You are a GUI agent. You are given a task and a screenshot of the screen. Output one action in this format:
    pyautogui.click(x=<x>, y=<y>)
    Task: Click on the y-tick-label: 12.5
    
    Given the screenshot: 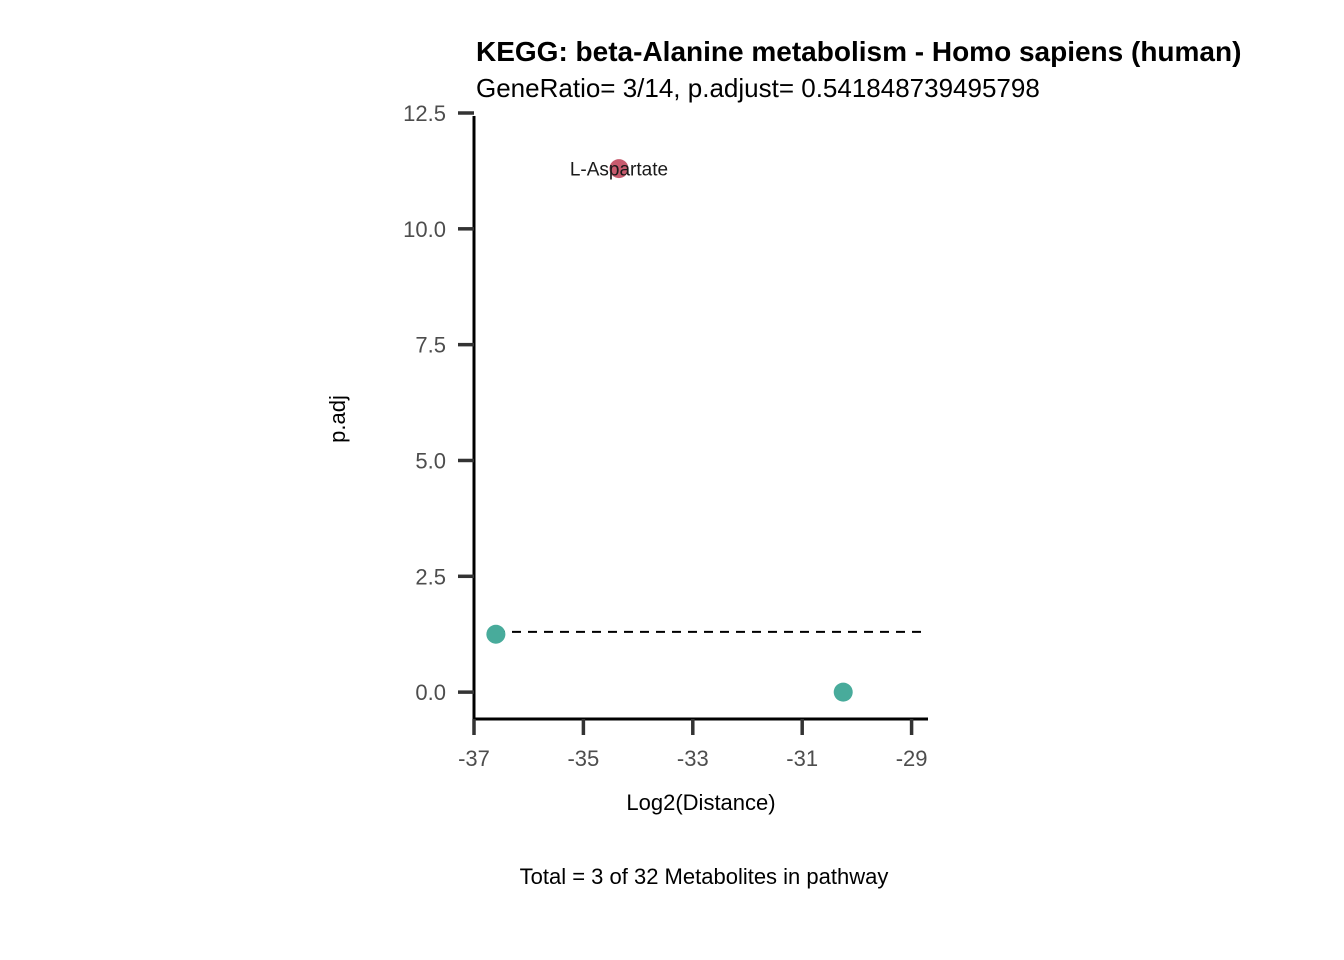 What is the action you would take?
    pyautogui.click(x=424, y=113)
    